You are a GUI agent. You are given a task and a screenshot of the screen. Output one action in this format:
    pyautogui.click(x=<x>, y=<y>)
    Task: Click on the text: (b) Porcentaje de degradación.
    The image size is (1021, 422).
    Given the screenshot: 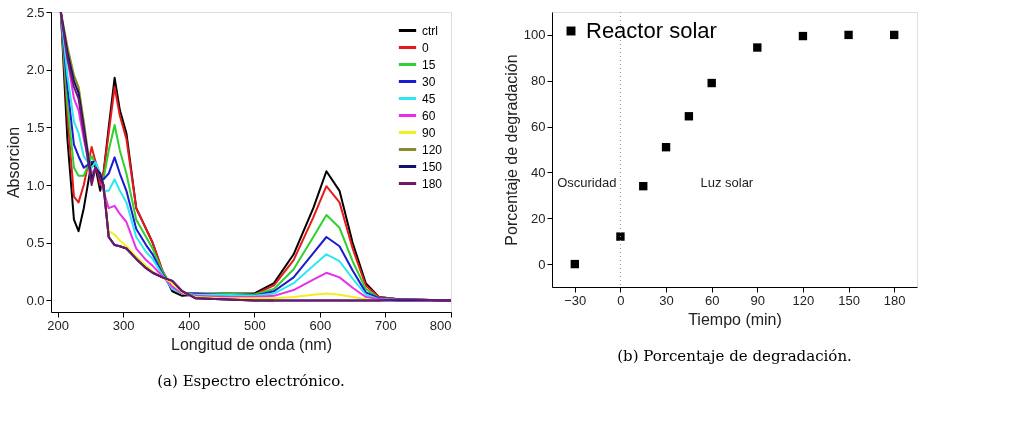 What is the action you would take?
    pyautogui.click(x=734, y=356)
    